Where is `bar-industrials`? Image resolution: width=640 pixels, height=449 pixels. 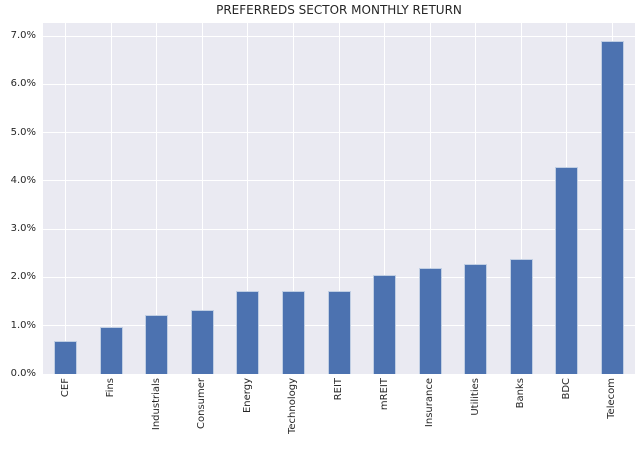
bar-industrials is located at coordinates (157, 344).